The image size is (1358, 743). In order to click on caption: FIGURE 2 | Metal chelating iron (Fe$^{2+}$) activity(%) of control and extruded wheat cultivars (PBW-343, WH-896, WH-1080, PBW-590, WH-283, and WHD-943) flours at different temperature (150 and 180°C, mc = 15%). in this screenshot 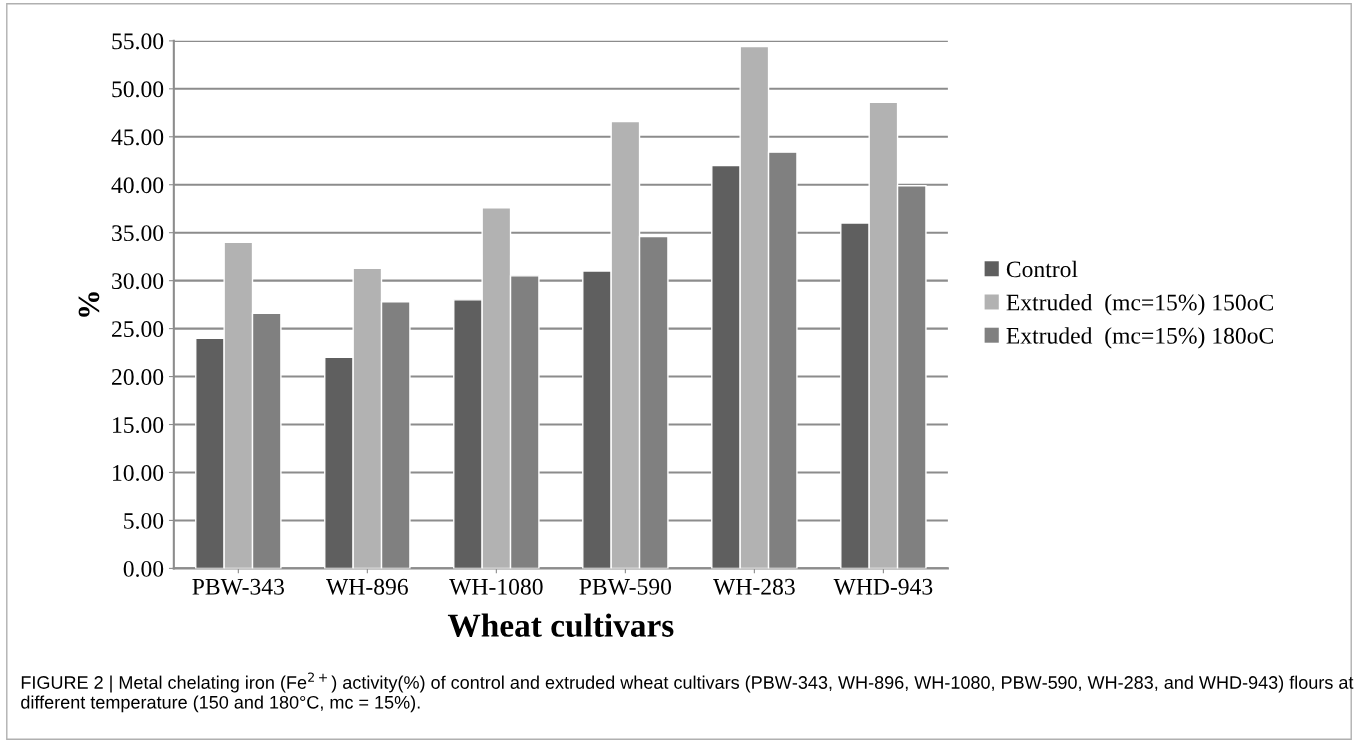, I will do `click(687, 692)`.